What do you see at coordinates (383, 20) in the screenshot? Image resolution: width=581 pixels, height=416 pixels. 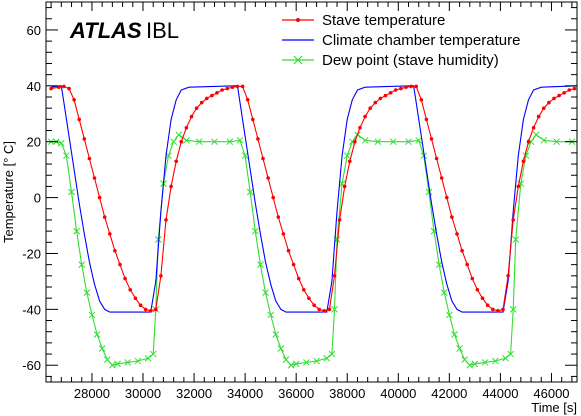 I see `legend-label-stave: Stave temperature` at bounding box center [383, 20].